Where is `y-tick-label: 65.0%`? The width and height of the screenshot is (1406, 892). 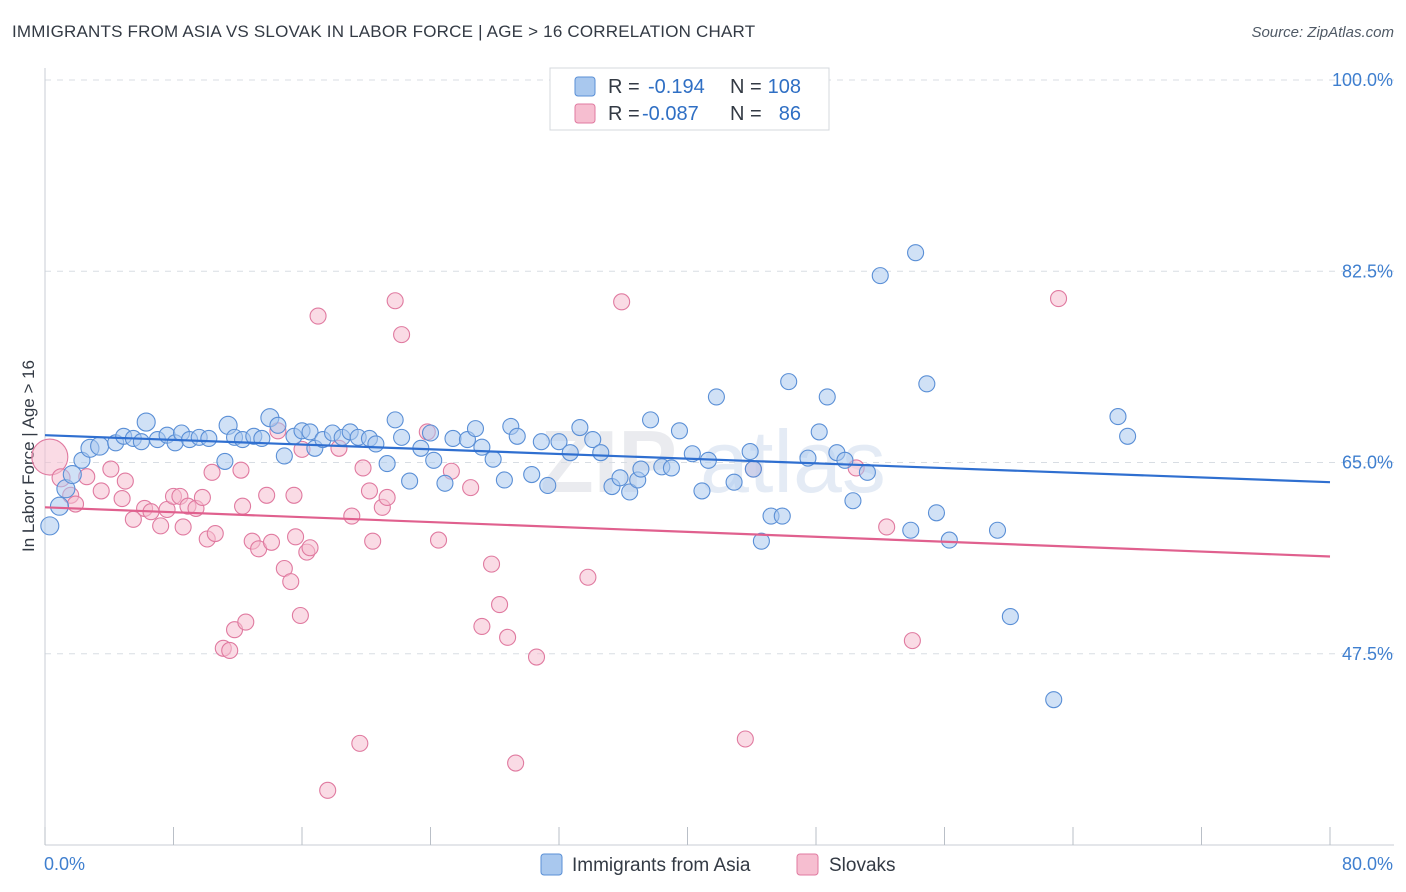
y-tick-label: 65.0% is located at coordinates (1367, 463).